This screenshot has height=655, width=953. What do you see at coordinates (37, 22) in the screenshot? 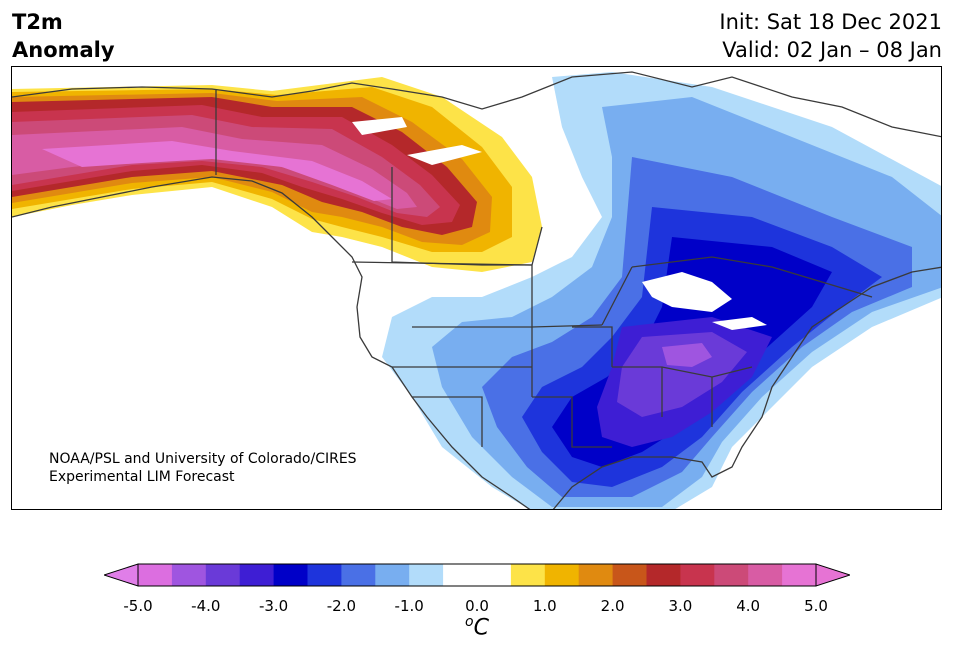
I see `title-line1: T2m` at bounding box center [37, 22].